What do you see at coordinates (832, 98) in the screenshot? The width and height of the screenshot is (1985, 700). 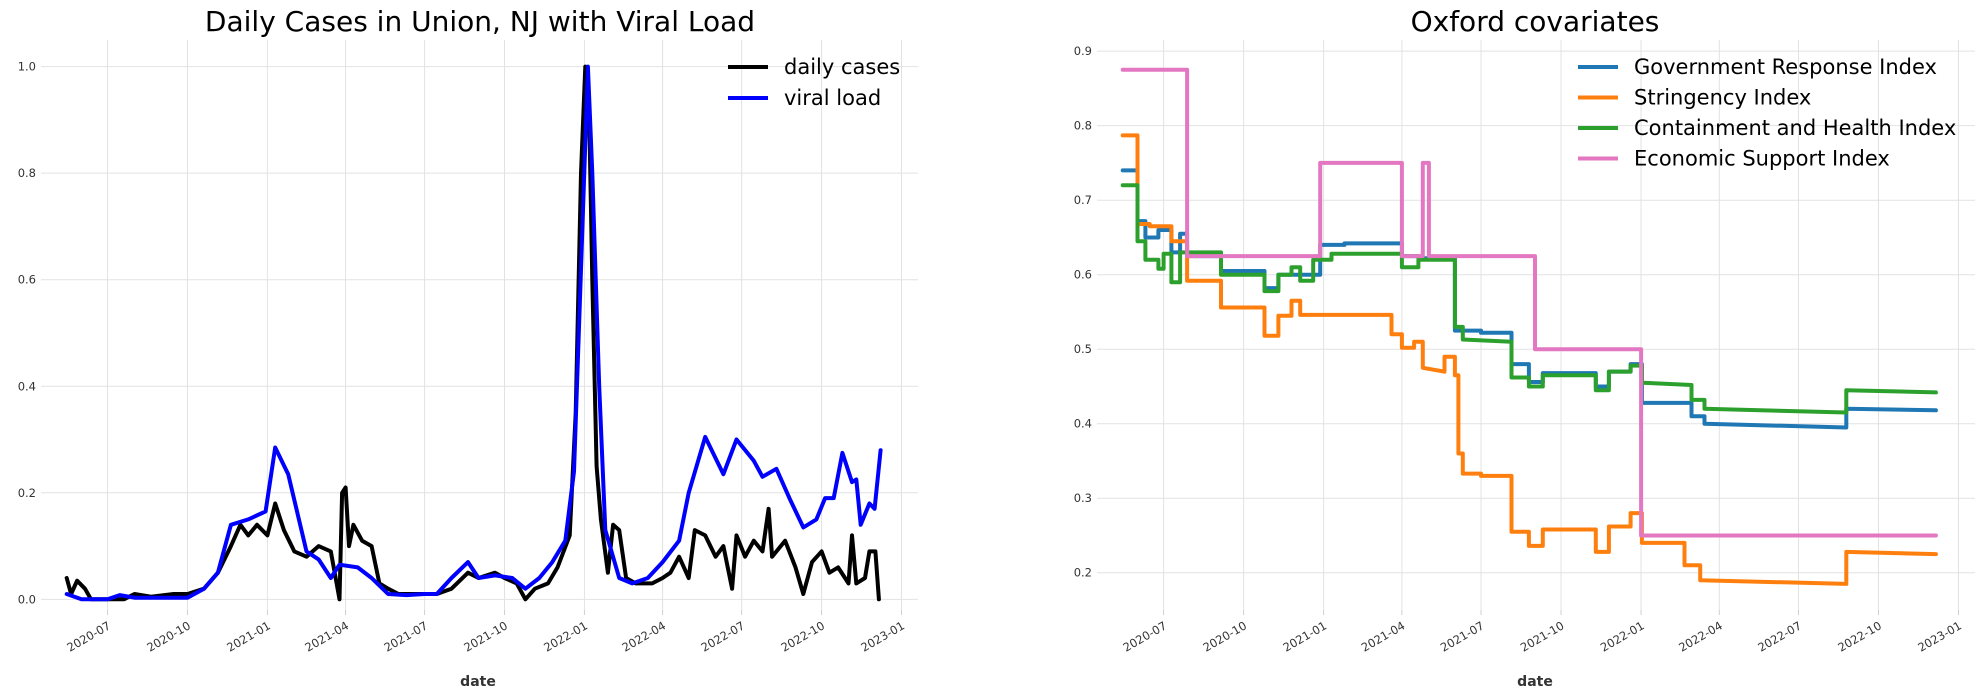 I see `legend-label-viral-load: viral load` at bounding box center [832, 98].